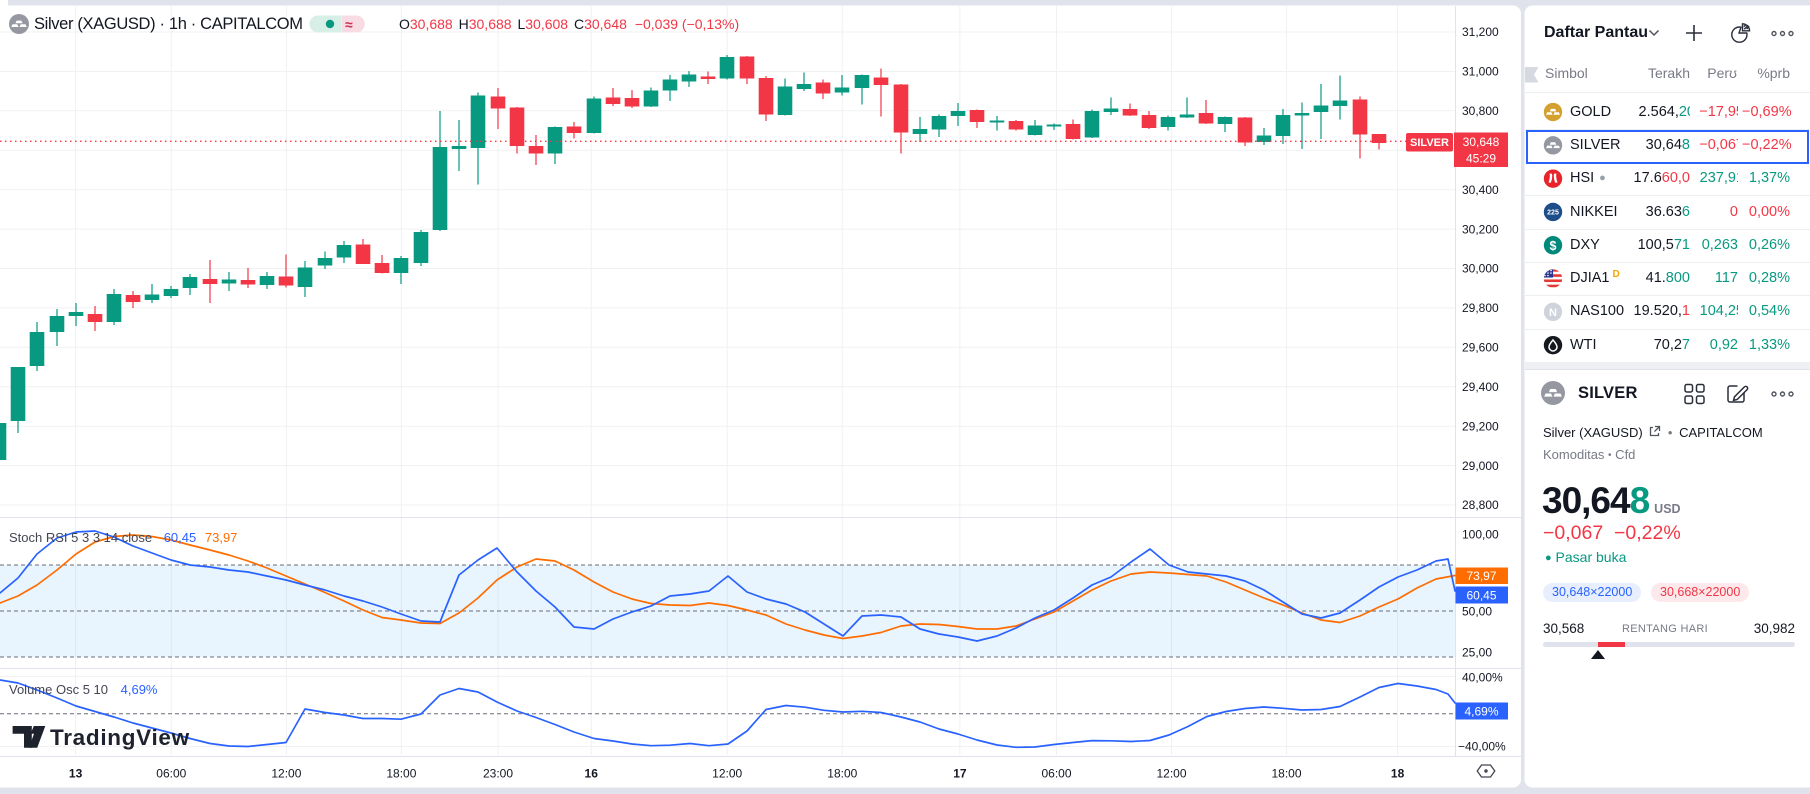 Image resolution: width=1810 pixels, height=794 pixels. Describe the element at coordinates (1477, 611) in the screenshot. I see `svg-text: 50,00` at that location.